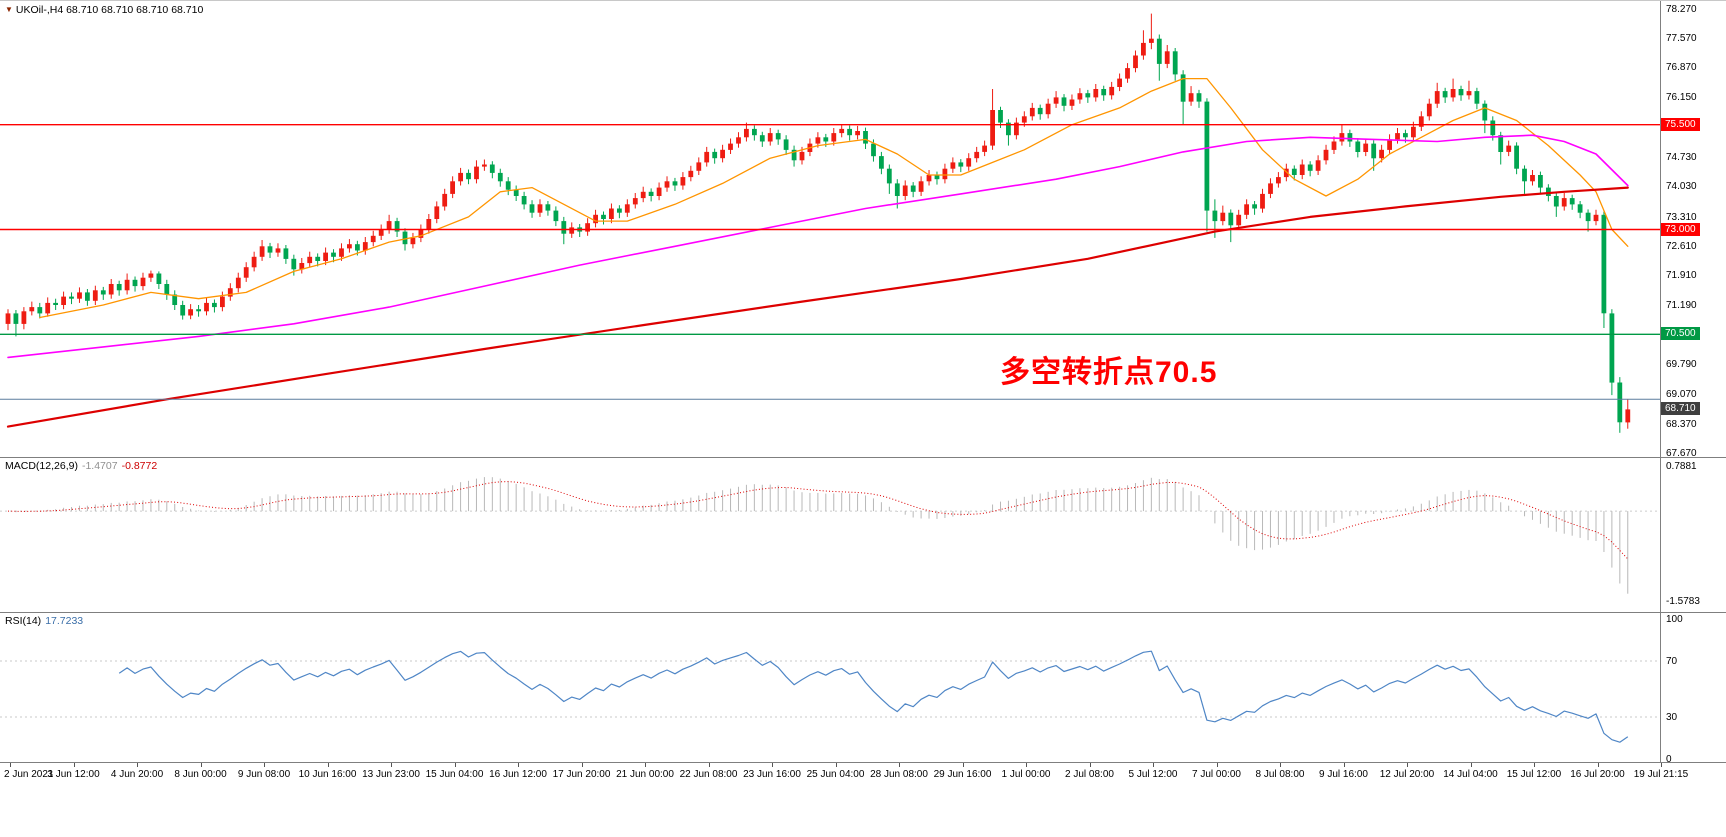  I want to click on time-axis-label: 25 Jun 04:00, so click(835, 774).